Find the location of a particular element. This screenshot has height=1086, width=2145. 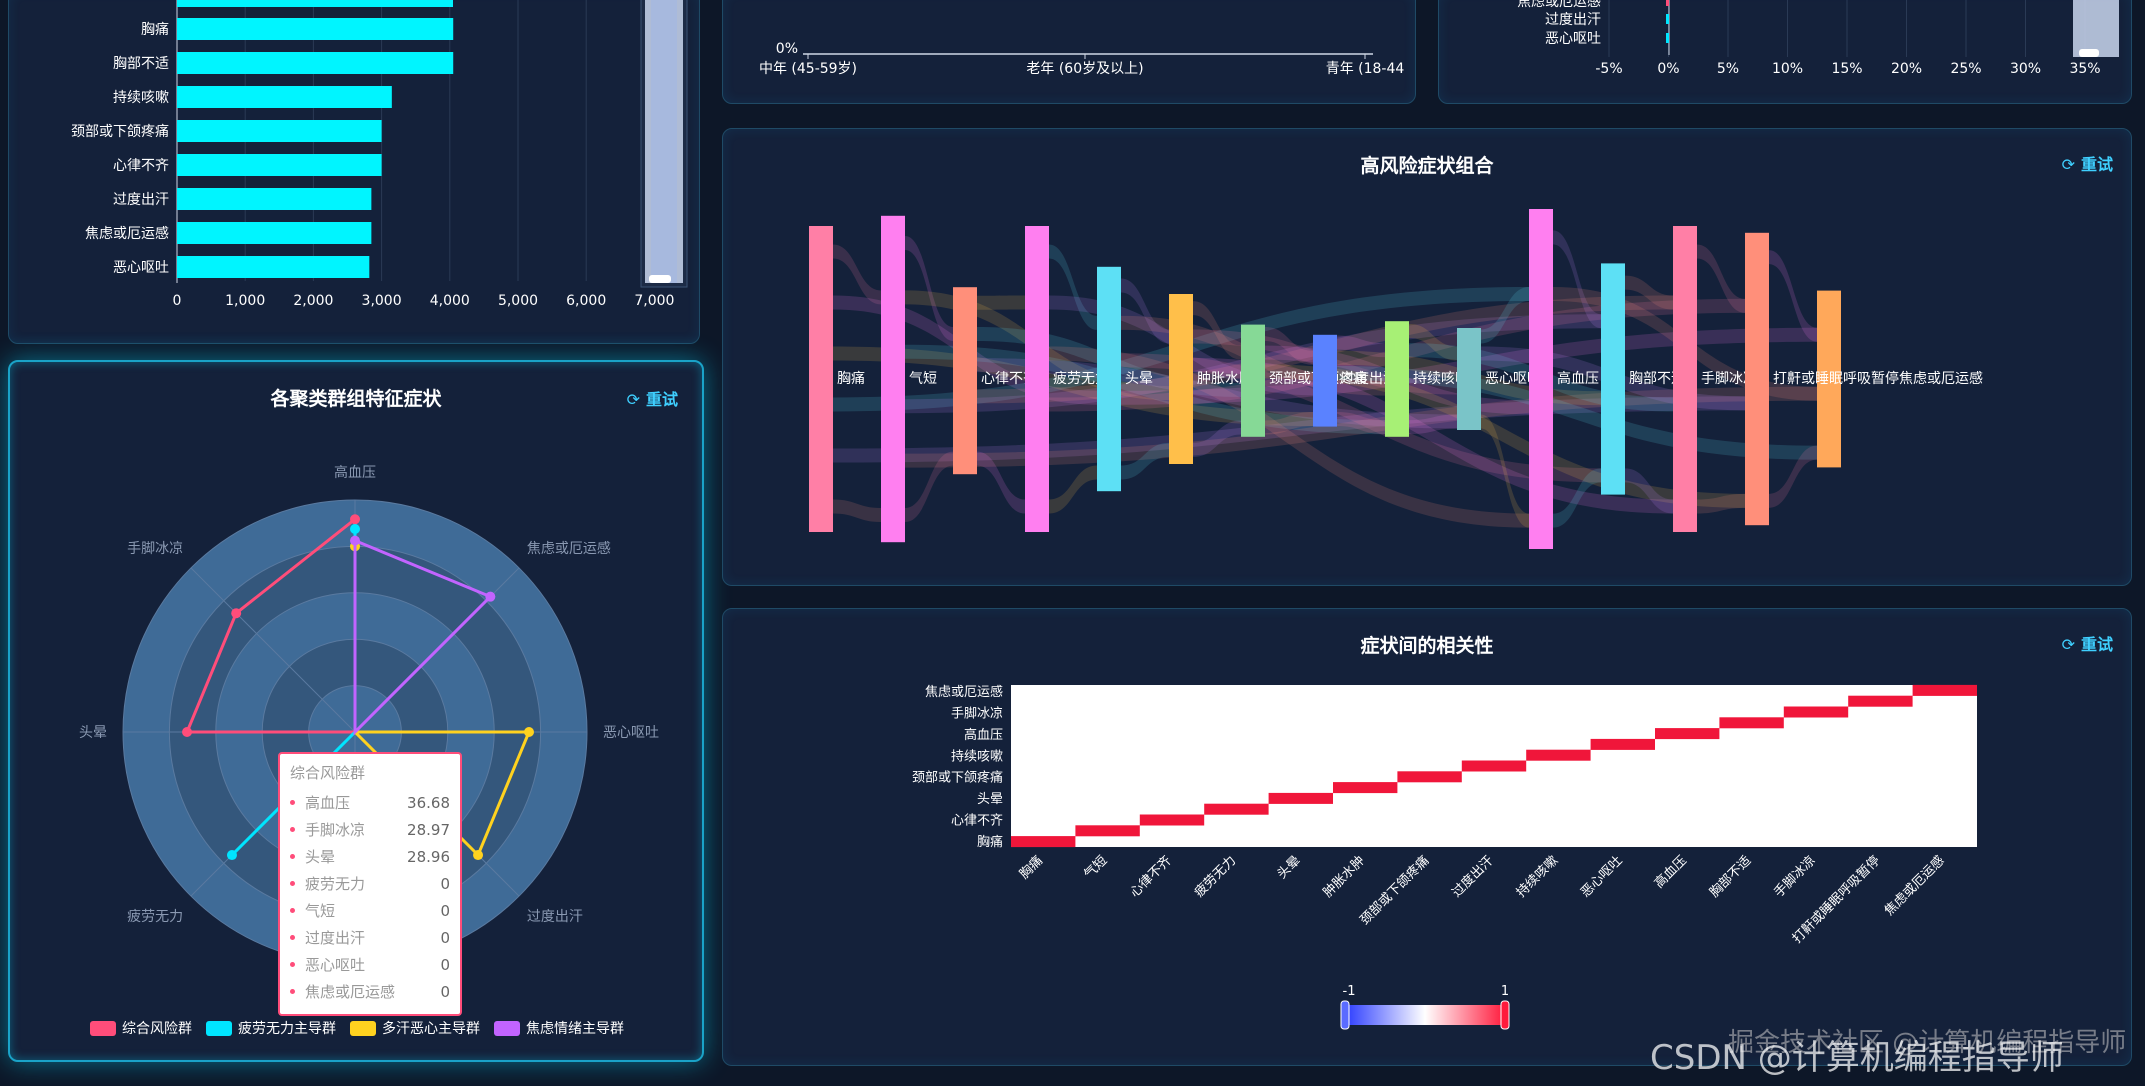

radar-indicator-label: 焦虑或厄运感 is located at coordinates (569, 548).